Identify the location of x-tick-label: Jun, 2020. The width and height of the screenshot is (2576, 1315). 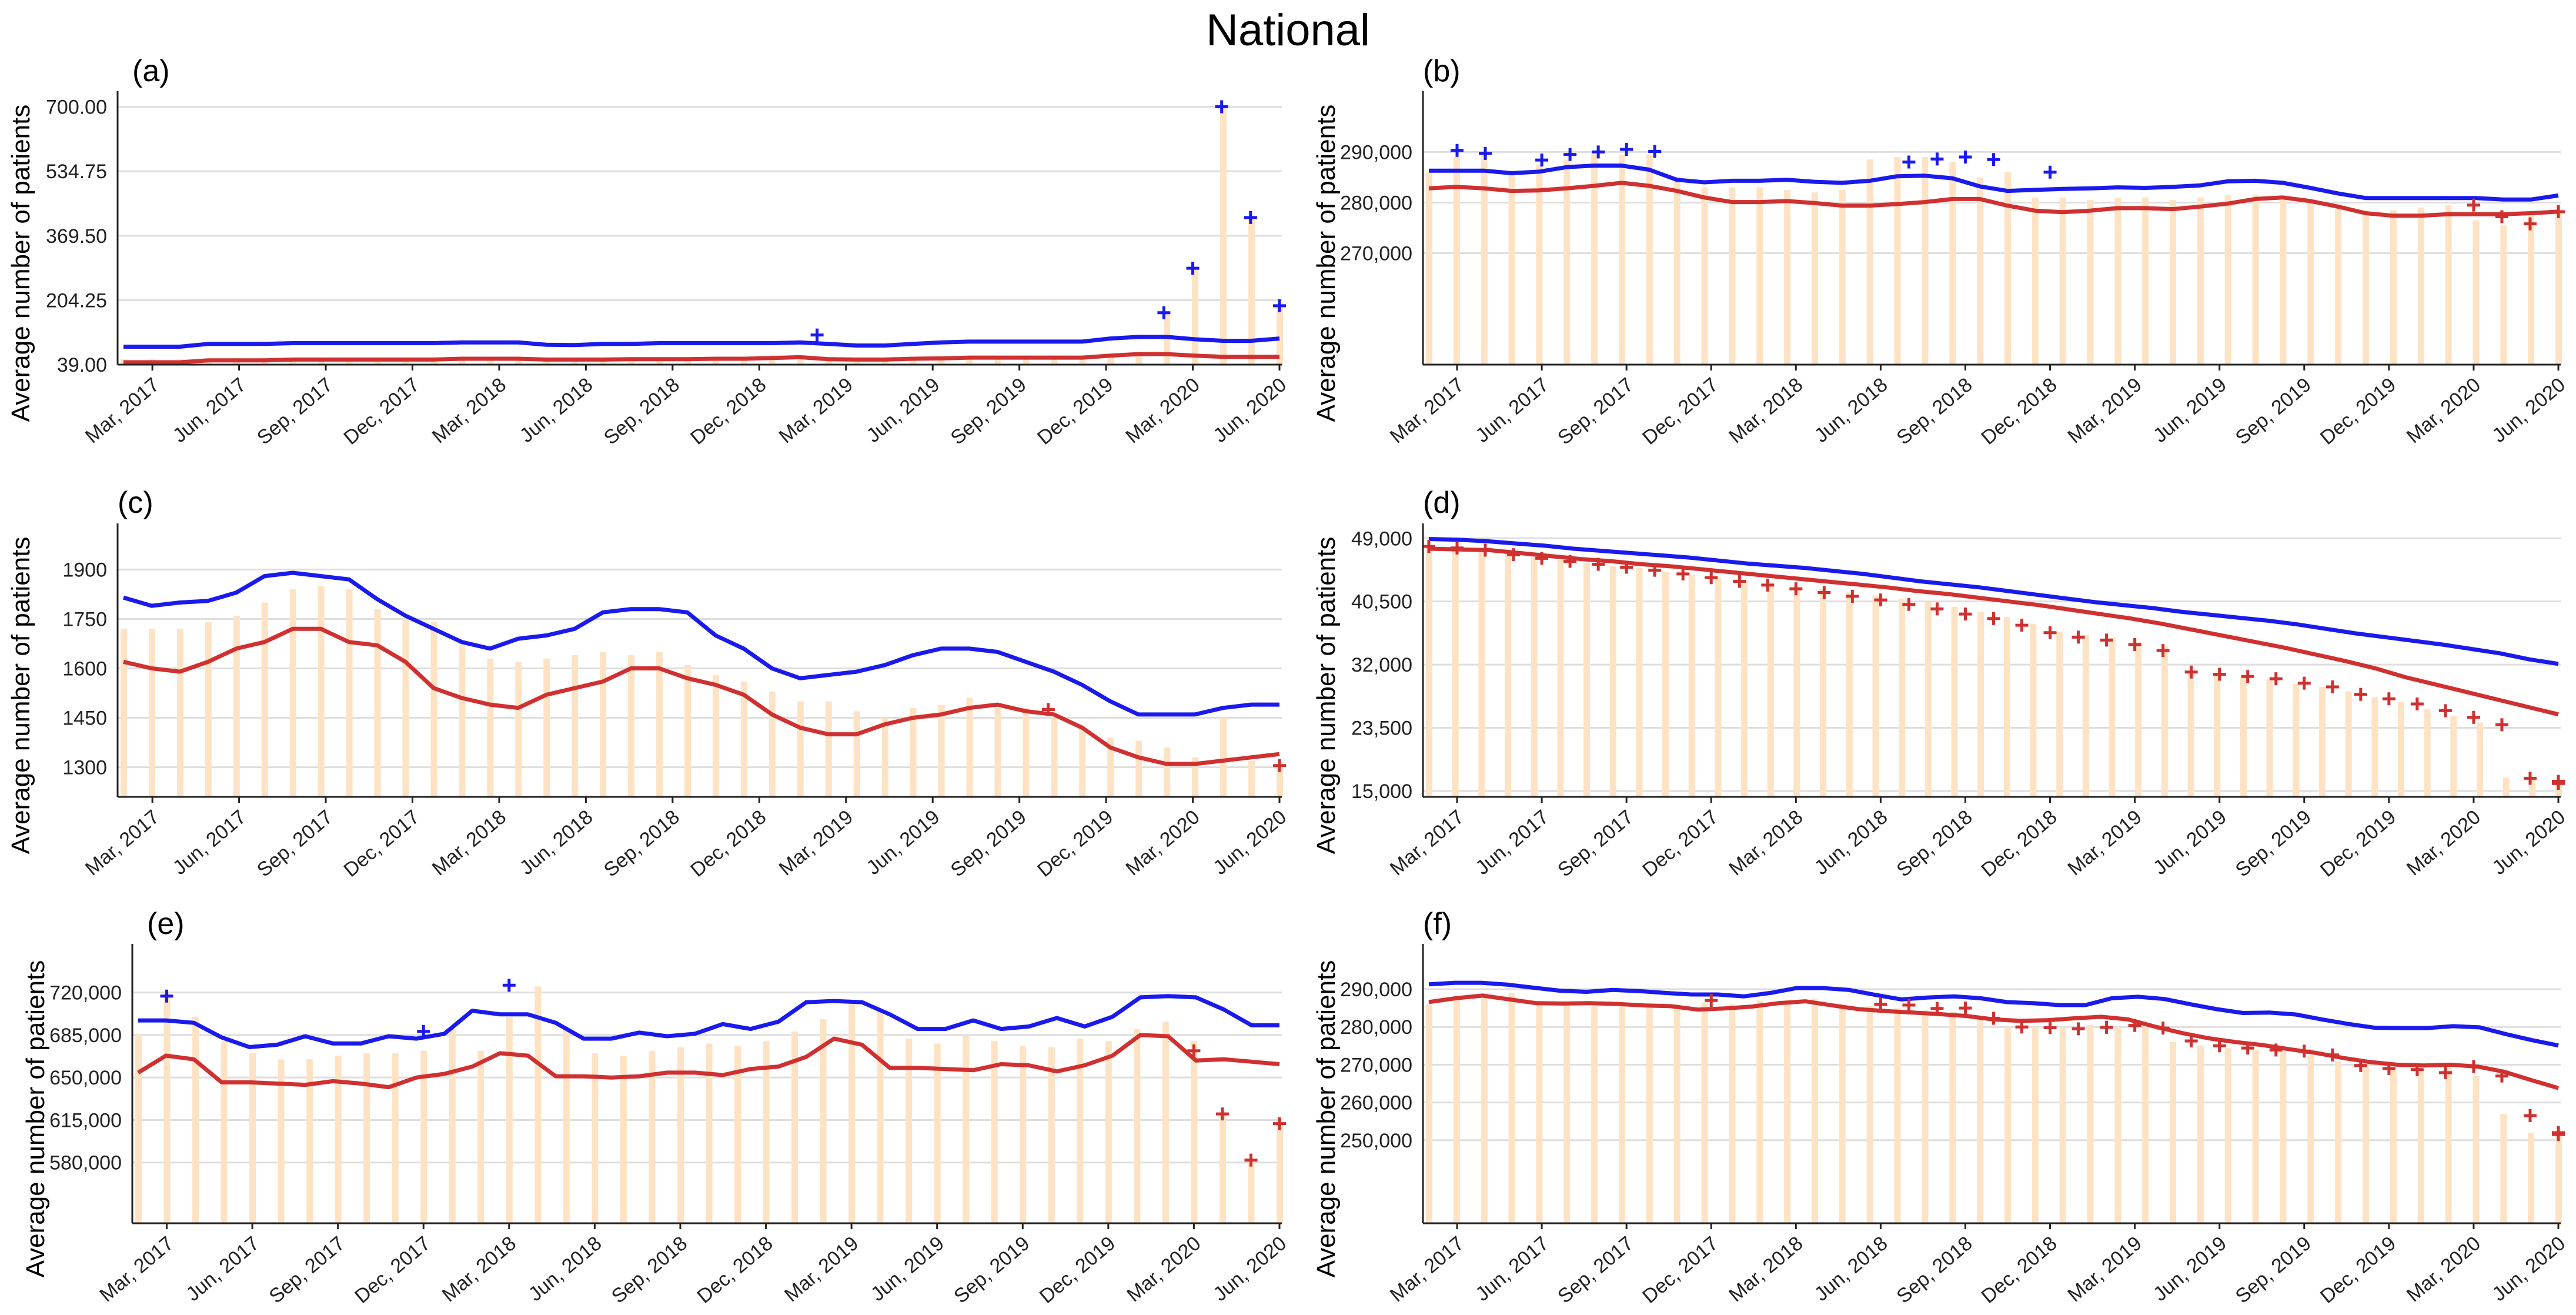
(2529, 842).